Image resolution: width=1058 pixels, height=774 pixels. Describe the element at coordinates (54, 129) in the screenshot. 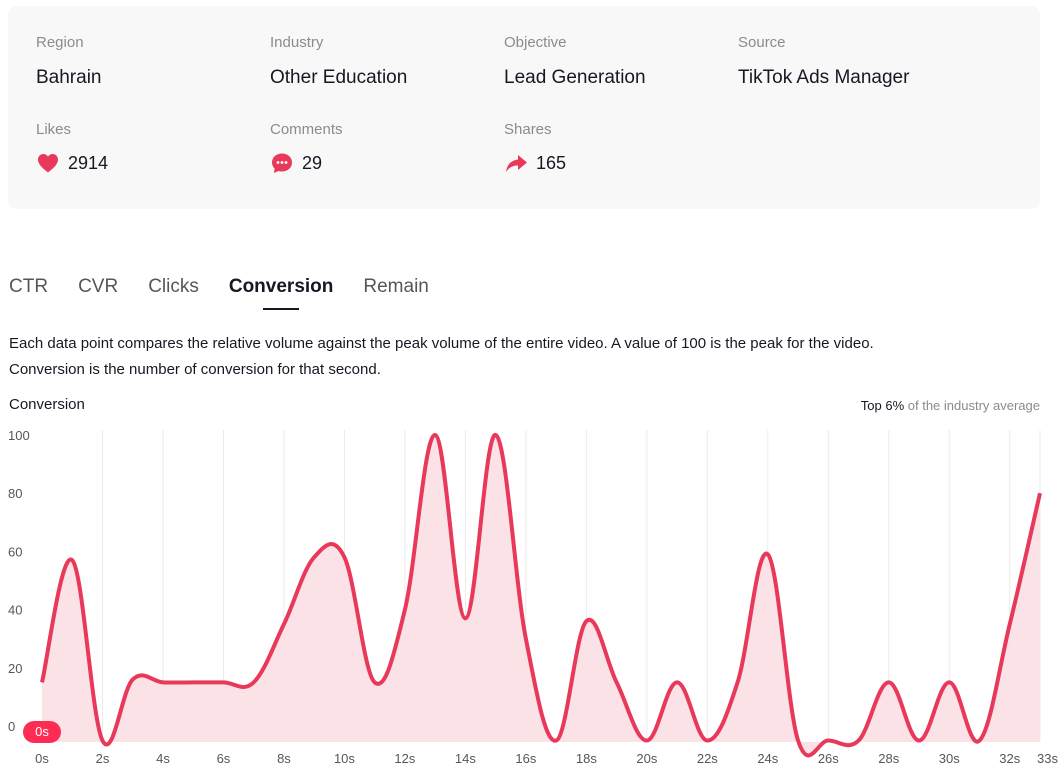

I see `likes-label: Likes` at that location.